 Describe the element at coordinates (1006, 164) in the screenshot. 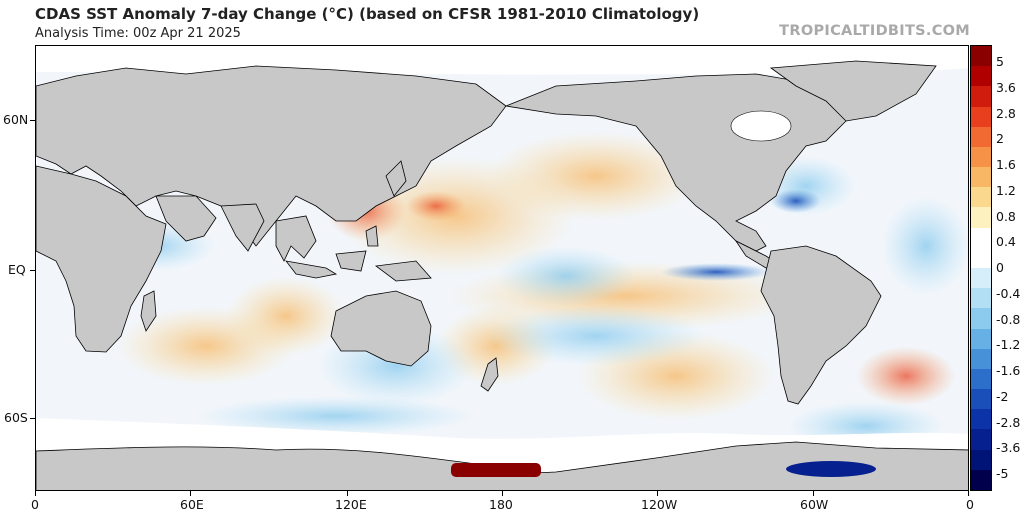

I see `colorbar-label: 1.6` at that location.